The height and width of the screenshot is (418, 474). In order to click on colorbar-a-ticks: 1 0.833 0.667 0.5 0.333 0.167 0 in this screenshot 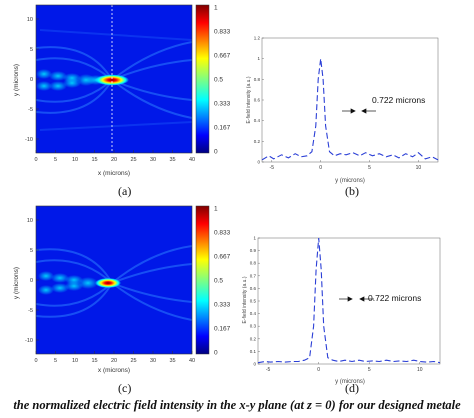, I will do `click(222, 80)`.